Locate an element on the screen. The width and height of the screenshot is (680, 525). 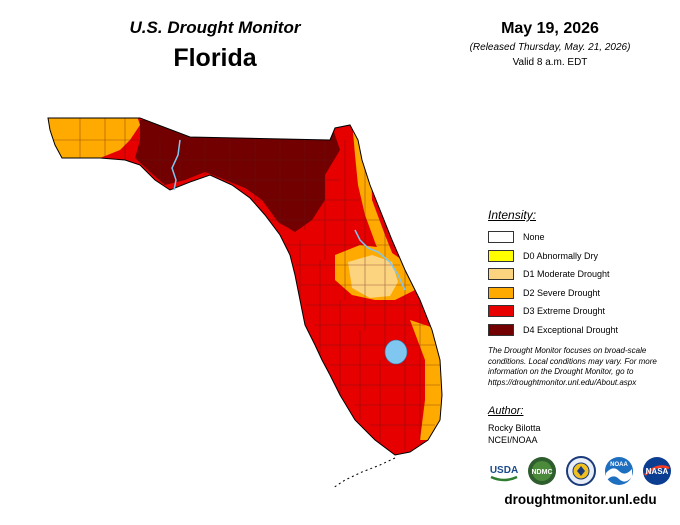
legend-item: D2 Severe Drought is located at coordinates (583, 293).